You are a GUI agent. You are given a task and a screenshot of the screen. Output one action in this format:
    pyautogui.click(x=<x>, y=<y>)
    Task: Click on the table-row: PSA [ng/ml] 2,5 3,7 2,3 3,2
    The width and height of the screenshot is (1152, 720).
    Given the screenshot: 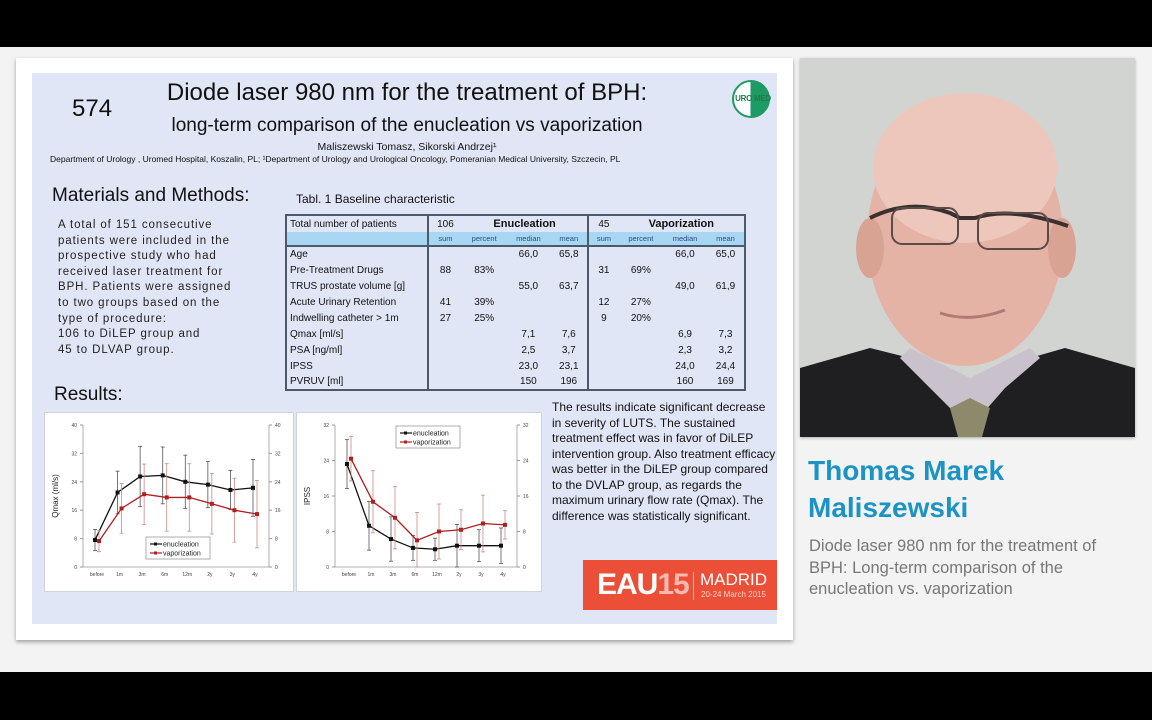 What is the action you would take?
    pyautogui.click(x=516, y=350)
    